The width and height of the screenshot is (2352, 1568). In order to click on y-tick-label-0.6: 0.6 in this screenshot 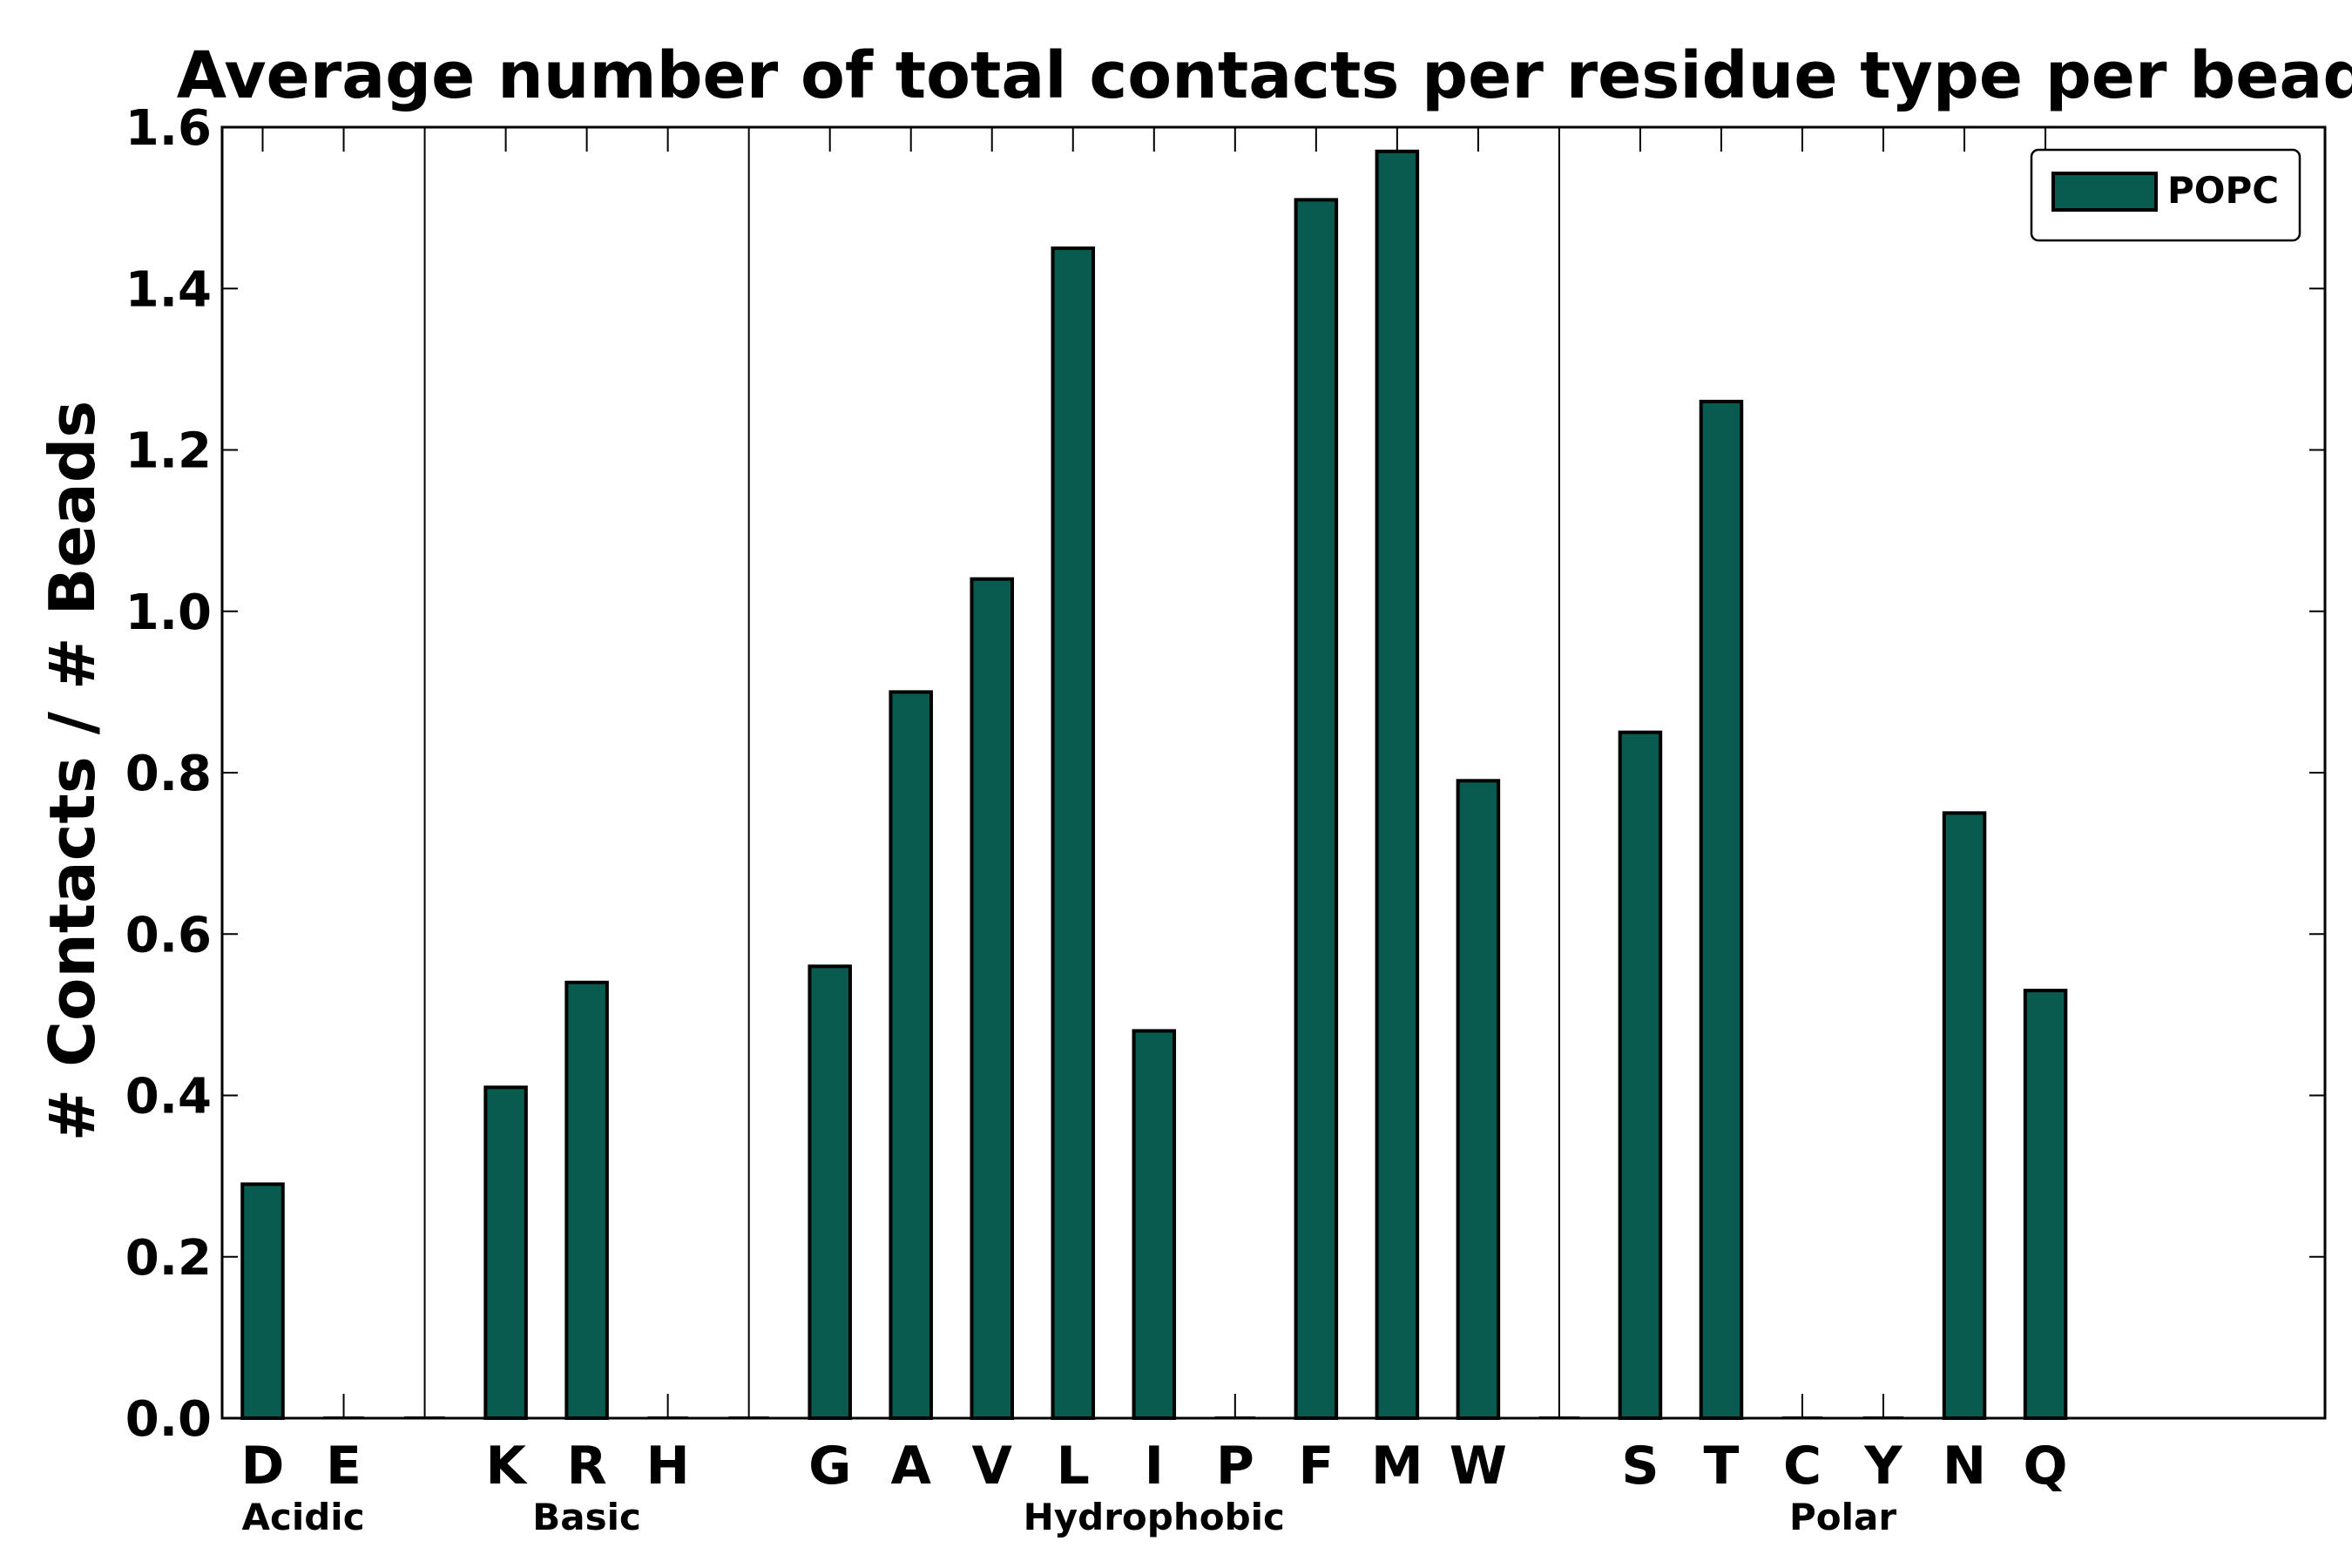, I will do `click(168, 935)`.